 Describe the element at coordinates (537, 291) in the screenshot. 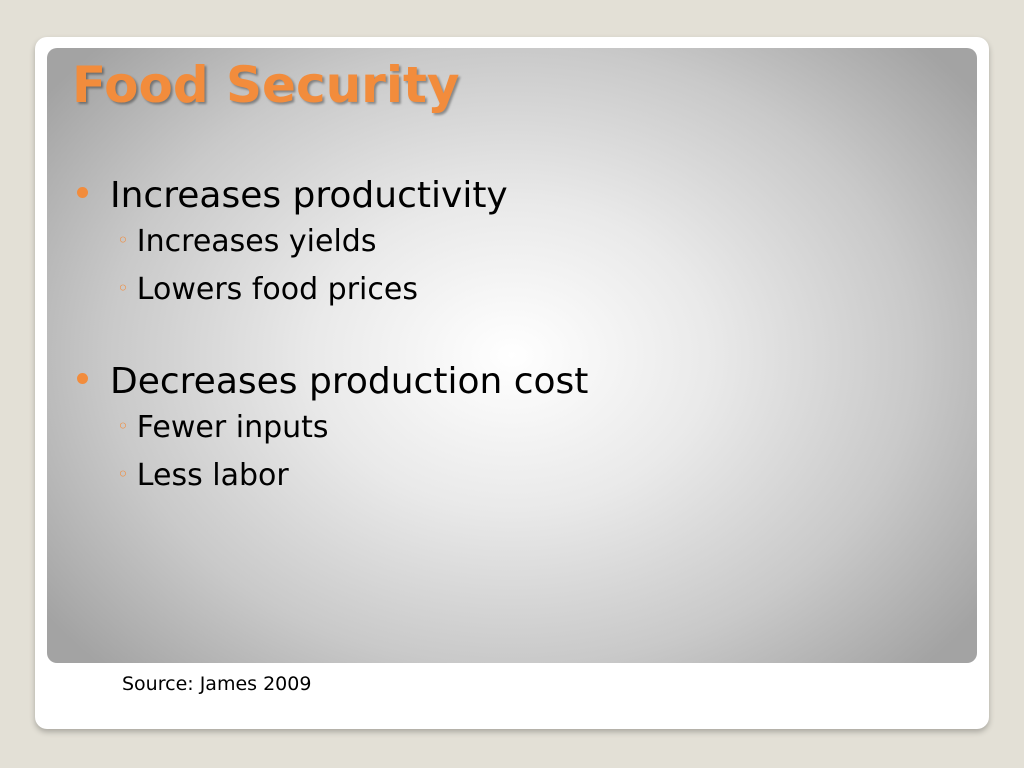

I see `sub-bullet-item: ◦ Lowers food prices` at that location.